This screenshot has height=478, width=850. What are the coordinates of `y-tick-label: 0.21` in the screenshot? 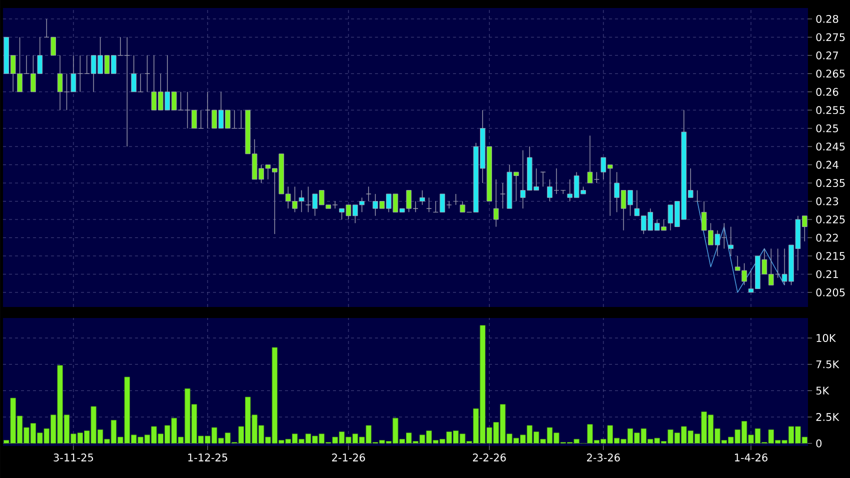 It's located at (827, 274).